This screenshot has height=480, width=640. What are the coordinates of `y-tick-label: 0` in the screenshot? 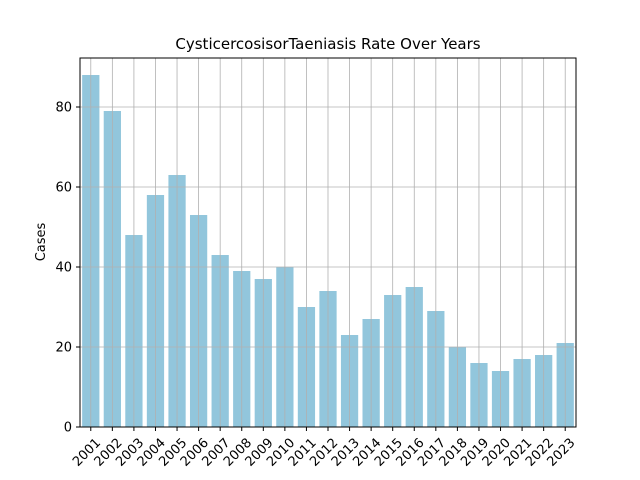 It's located at (68, 428).